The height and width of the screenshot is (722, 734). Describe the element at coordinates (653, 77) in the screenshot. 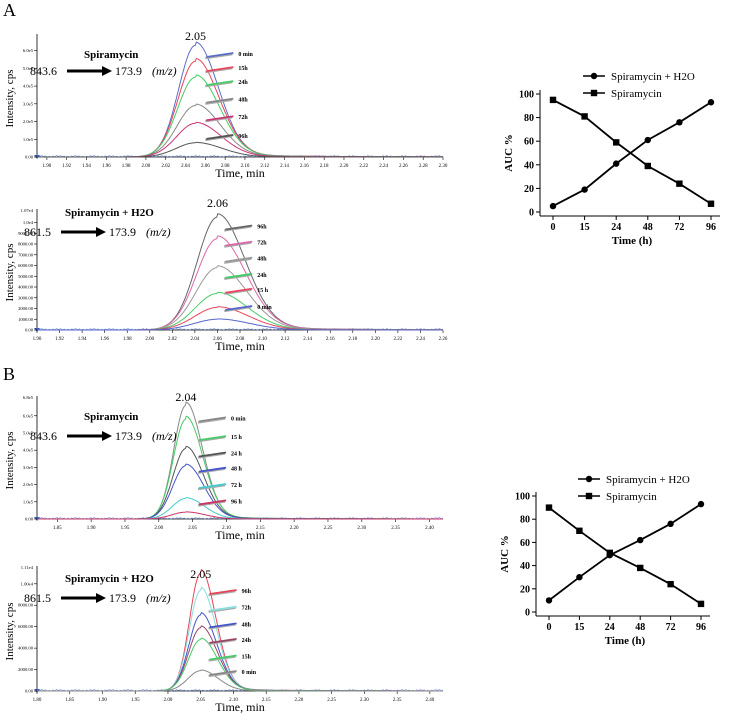

I see `legend-label: Spiramycin + H2O` at that location.